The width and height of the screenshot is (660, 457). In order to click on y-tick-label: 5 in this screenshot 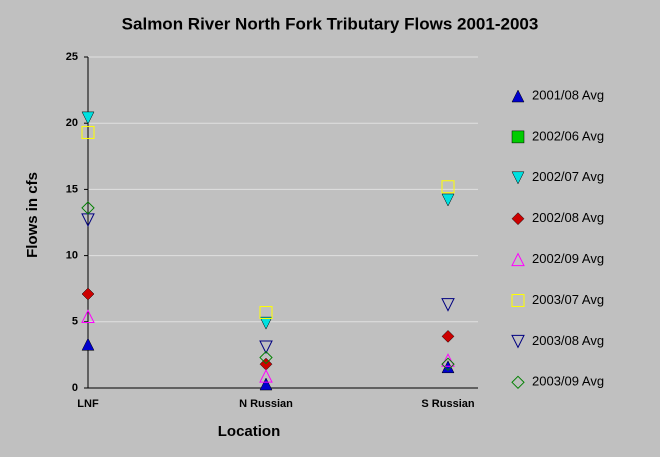, I will do `click(75, 322)`.